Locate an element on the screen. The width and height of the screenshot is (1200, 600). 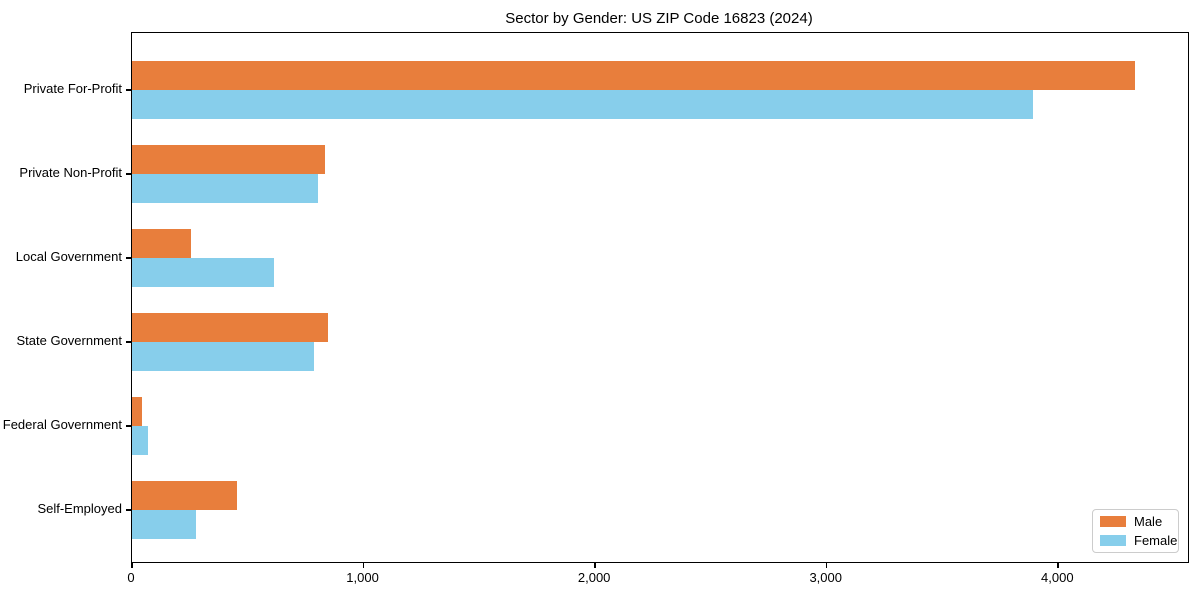
ytick-label-5: Self-Employed is located at coordinates (79, 508).